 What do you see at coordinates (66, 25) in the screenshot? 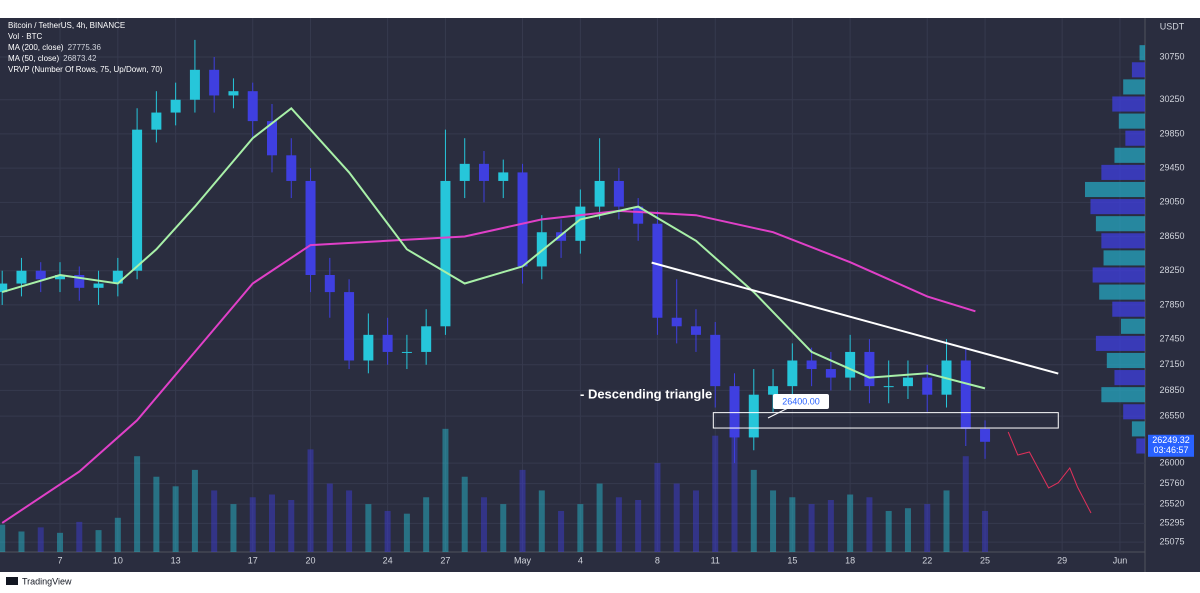
I see `title: Bitcoin / TetherUS, 4h, BINANCE` at bounding box center [66, 25].